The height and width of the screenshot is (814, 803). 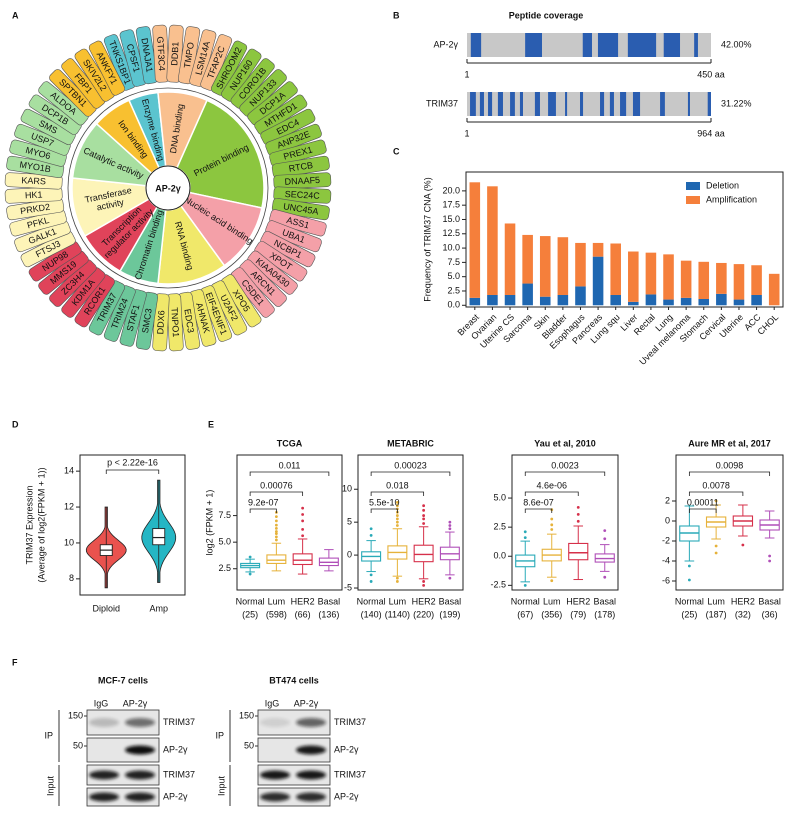 I want to click on p-value: 8.6e-07, so click(x=538, y=502).